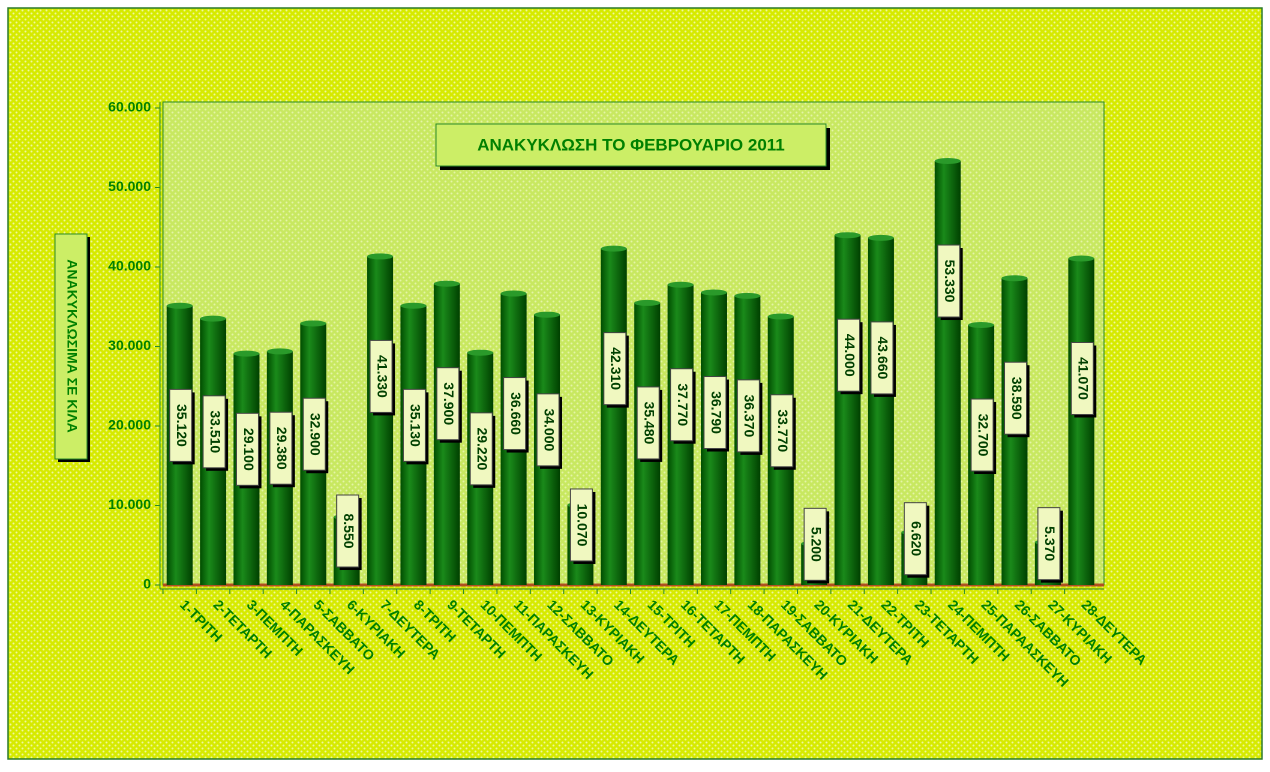 This screenshot has width=1270, height=772. I want to click on value-label: 33.510, so click(215, 431).